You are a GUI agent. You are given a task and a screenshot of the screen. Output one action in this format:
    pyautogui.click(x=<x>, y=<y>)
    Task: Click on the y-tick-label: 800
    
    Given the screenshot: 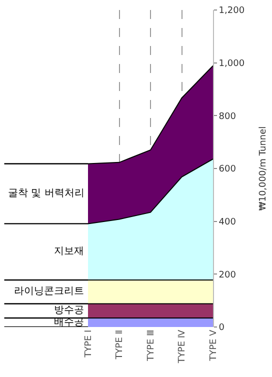 What is the action you would take?
    pyautogui.click(x=227, y=117)
    